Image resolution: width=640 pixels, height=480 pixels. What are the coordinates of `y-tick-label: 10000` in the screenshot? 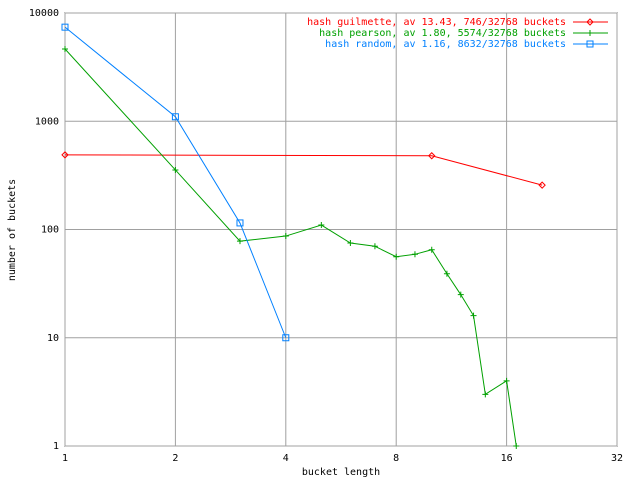 It's located at (44, 13).